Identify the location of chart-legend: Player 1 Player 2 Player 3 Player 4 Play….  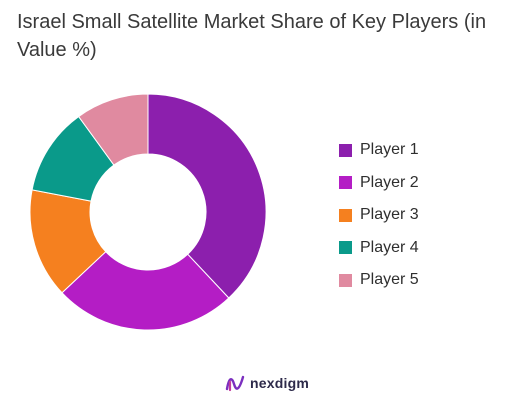
(379, 215).